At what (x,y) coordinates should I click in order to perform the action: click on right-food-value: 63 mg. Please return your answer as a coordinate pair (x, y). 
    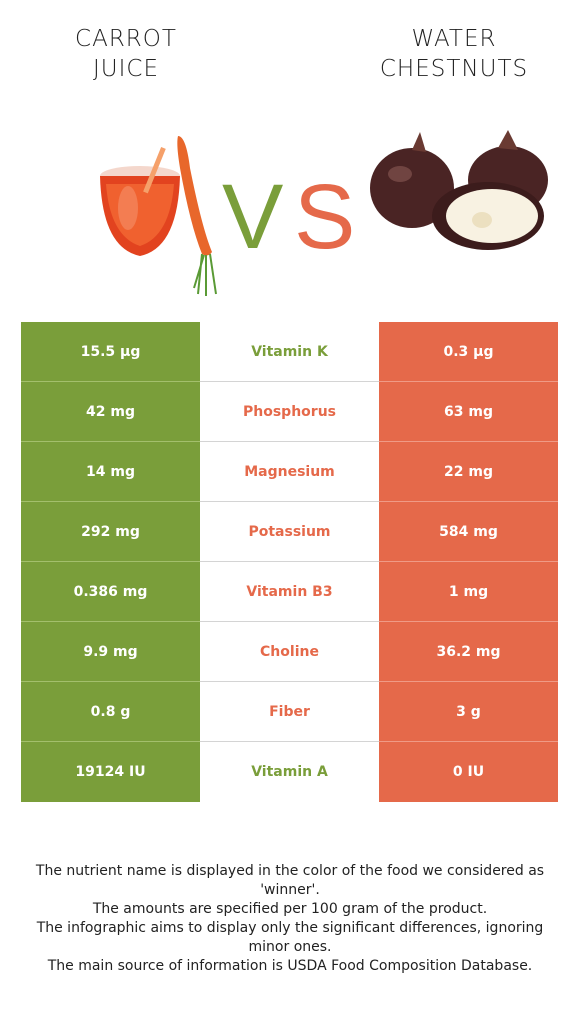
    Looking at the image, I should click on (468, 412).